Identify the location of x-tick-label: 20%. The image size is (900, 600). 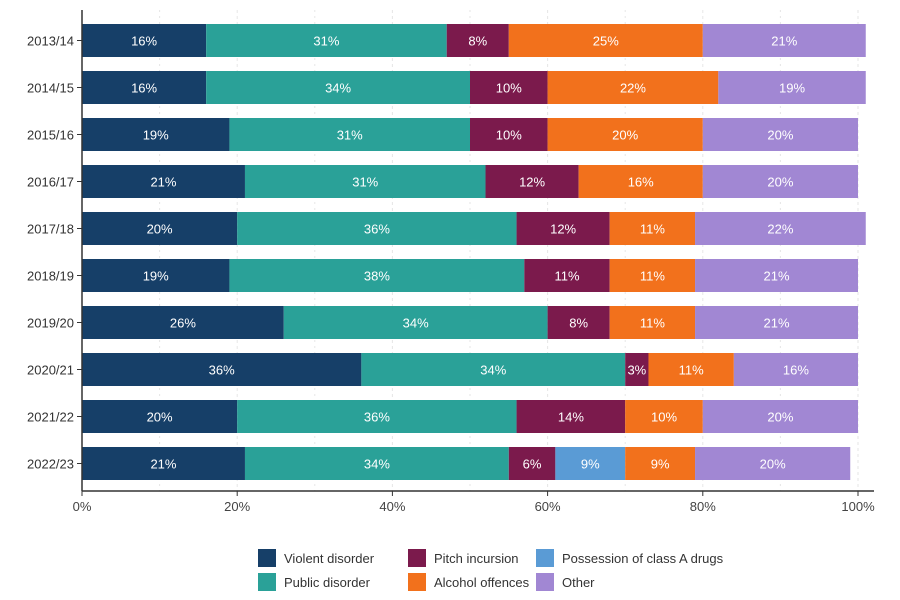
(237, 506).